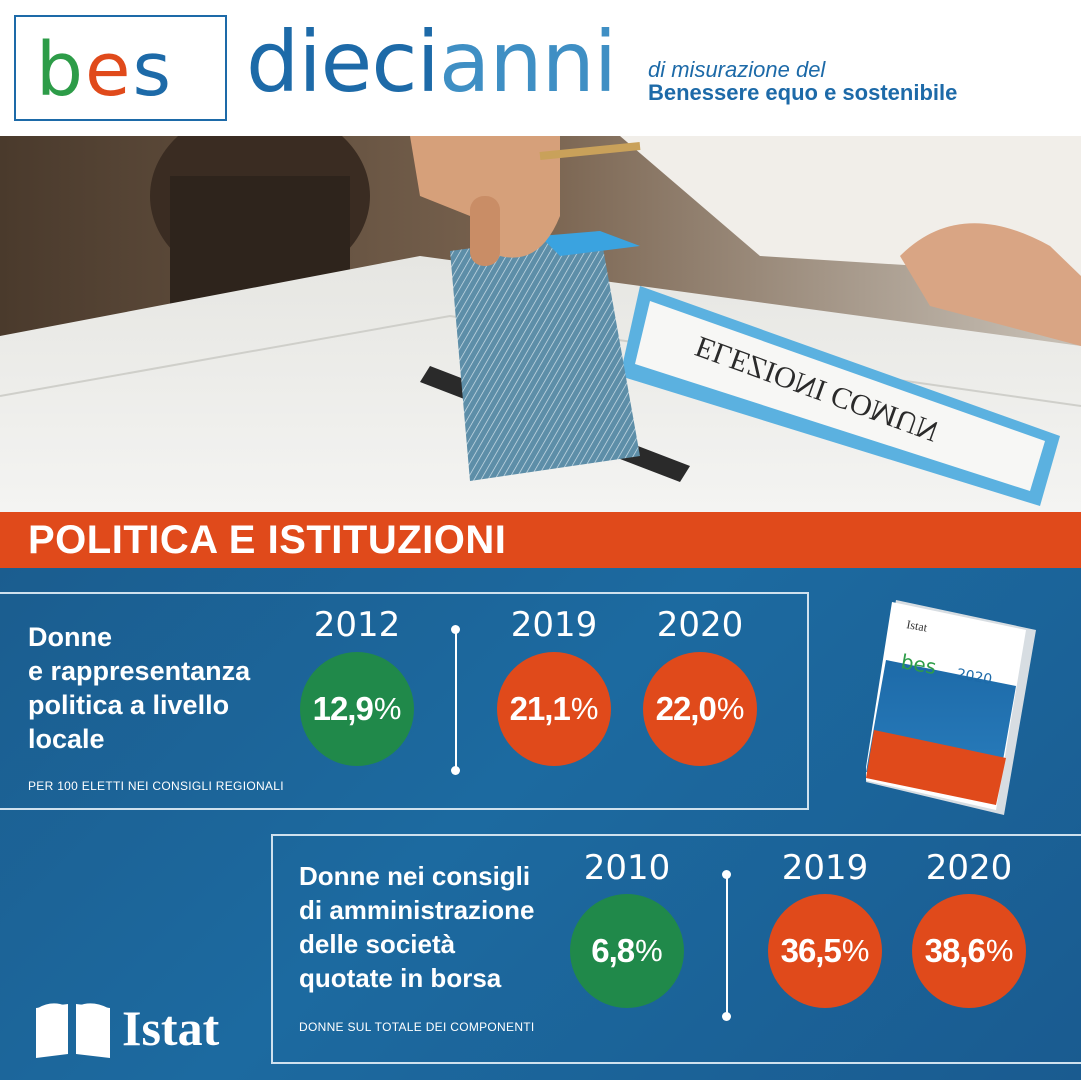 This screenshot has height=1080, width=1081. Describe the element at coordinates (969, 868) in the screenshot. I see `indicator2-year: 2020` at that location.